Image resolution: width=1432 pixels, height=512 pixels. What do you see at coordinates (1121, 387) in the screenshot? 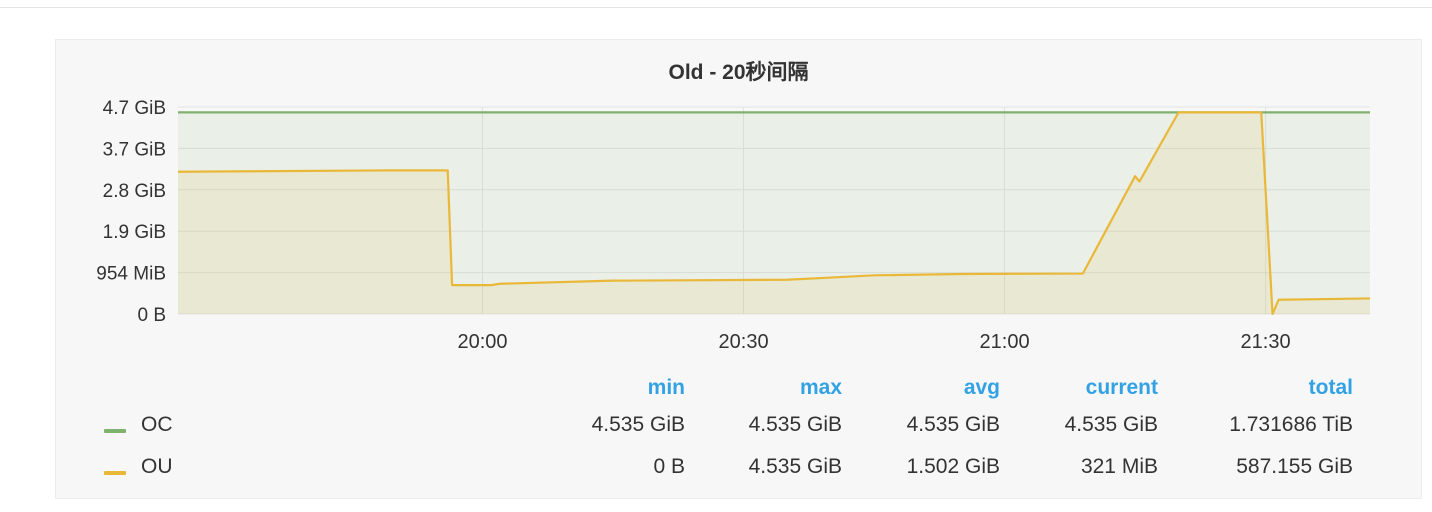
I see `legend-header-current: current` at bounding box center [1121, 387].